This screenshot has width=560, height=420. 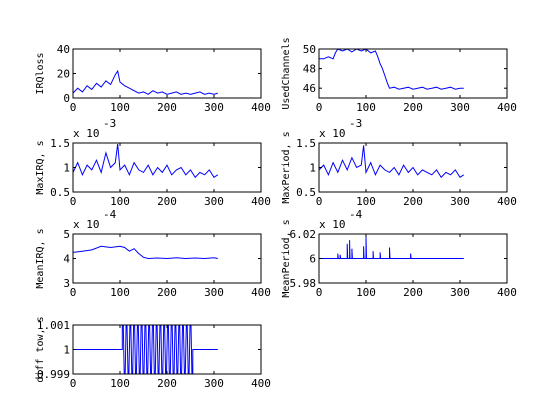 What do you see at coordinates (303, 283) in the screenshot?
I see `y-tick-label: 5.98` at bounding box center [303, 283].